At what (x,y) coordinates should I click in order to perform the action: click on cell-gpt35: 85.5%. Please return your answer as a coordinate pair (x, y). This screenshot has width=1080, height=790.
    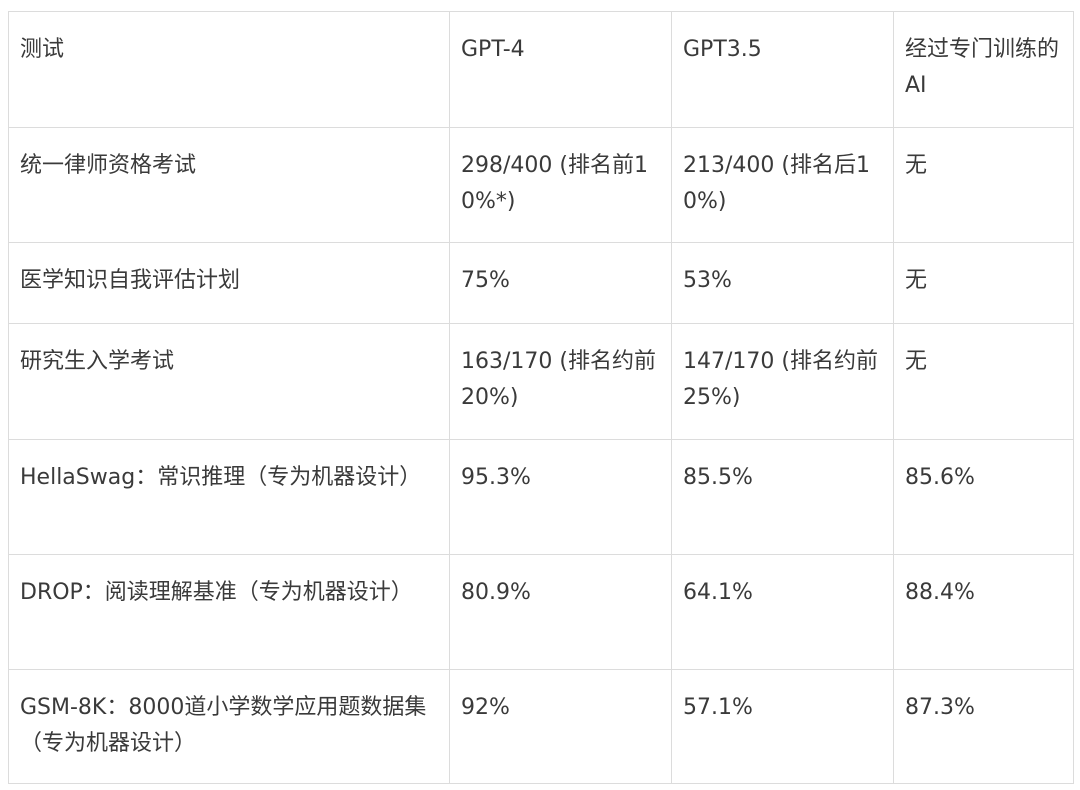
    Looking at the image, I should click on (782, 497).